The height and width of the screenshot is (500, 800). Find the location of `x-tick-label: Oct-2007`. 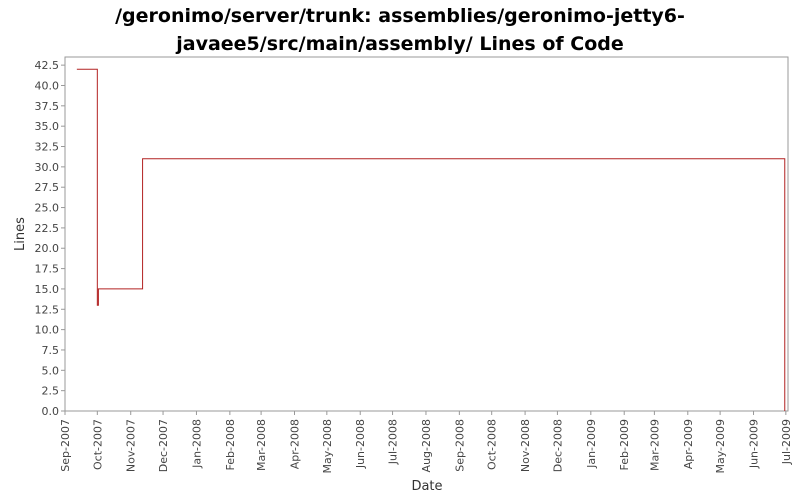

x-tick-label: Oct-2007 is located at coordinates (97, 444).